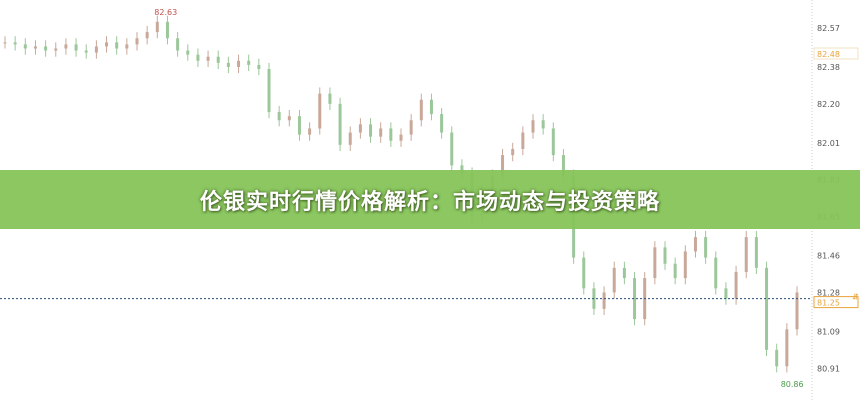 This screenshot has height=400, width=860. I want to click on y-tick-label: 80.91, so click(828, 368).